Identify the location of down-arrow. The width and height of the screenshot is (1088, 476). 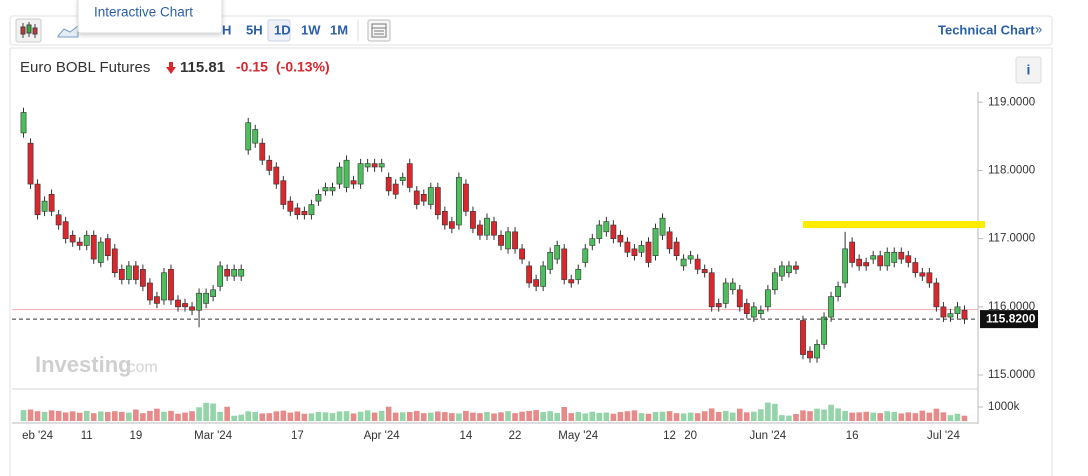
(171, 68).